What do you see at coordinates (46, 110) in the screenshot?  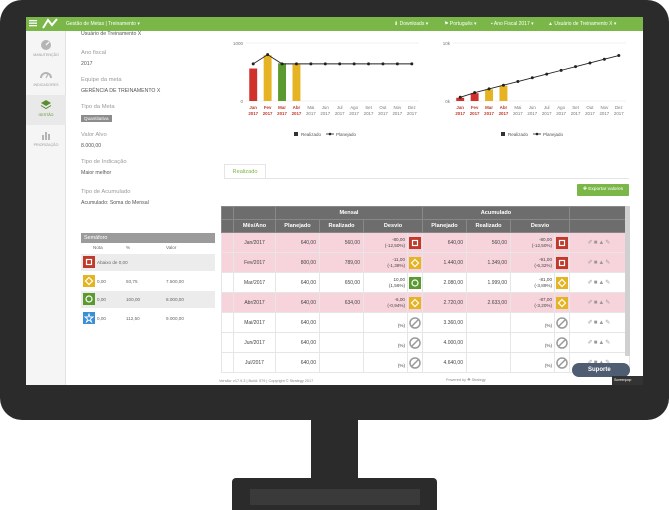 I see `sidebar-item-gestao: GESTÃO` at bounding box center [46, 110].